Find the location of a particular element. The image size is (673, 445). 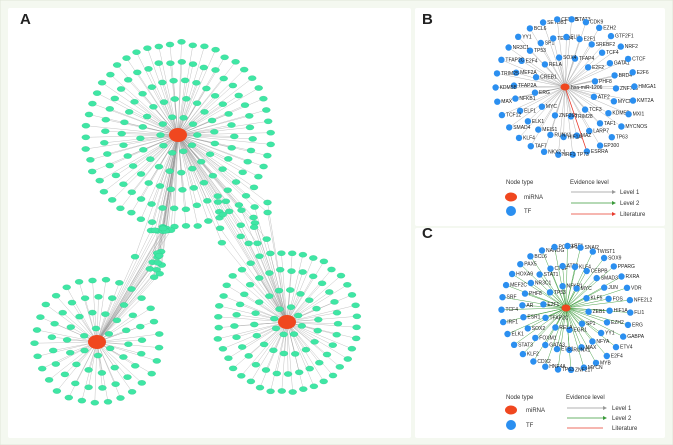

tf-label: EZH2 is located at coordinates (609, 28).